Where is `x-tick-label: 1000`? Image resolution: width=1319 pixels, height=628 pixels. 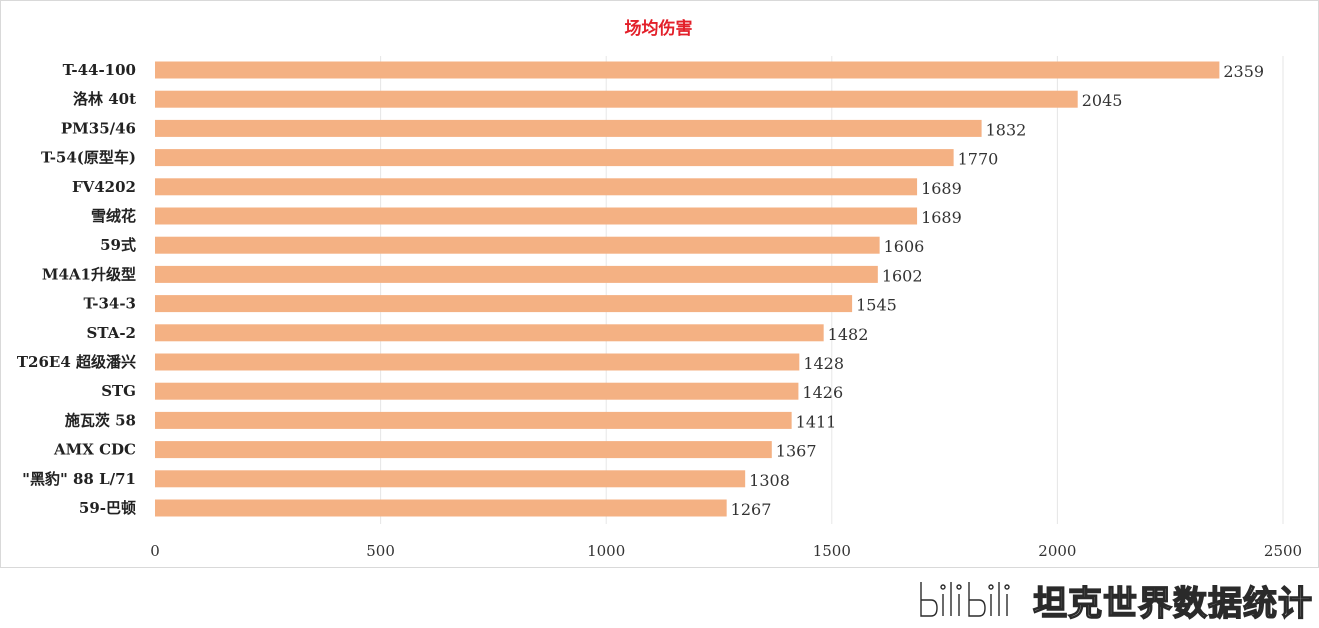 x-tick-label: 1000 is located at coordinates (606, 551).